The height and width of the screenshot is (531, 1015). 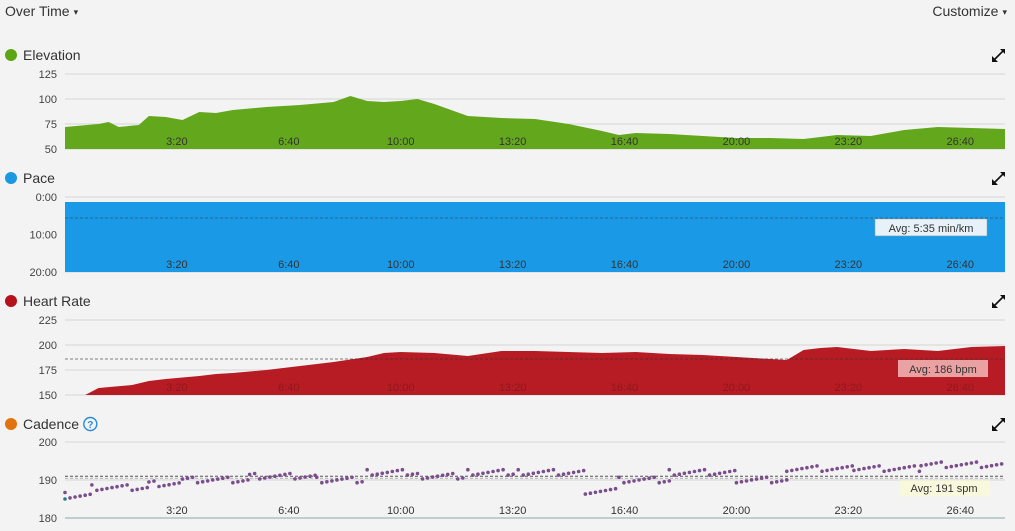 I want to click on help-icon, so click(x=90, y=424).